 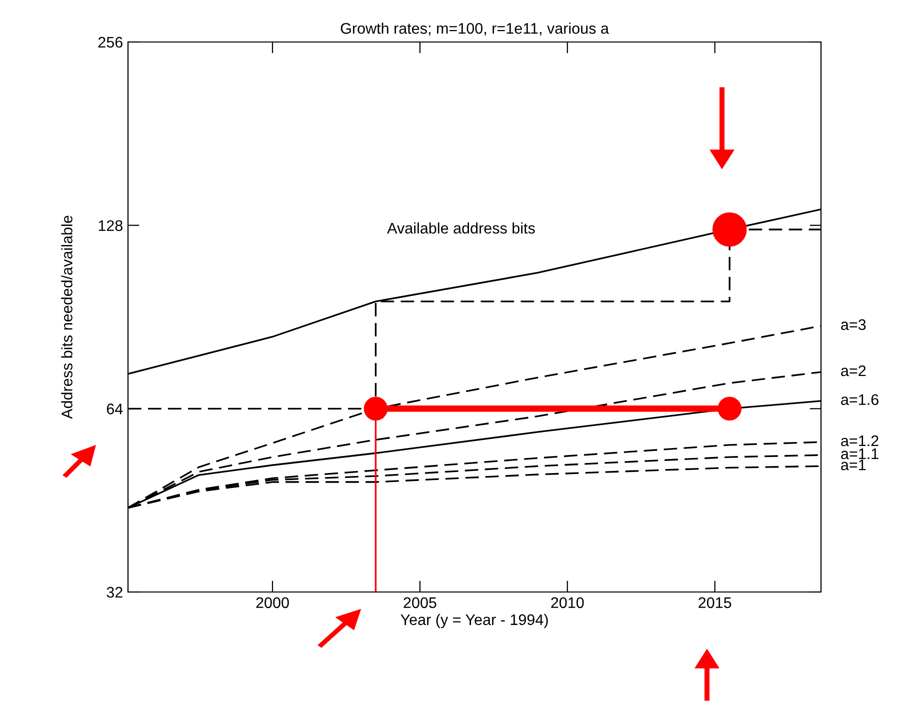 I want to click on x-tick-label: 2015, so click(x=715, y=602).